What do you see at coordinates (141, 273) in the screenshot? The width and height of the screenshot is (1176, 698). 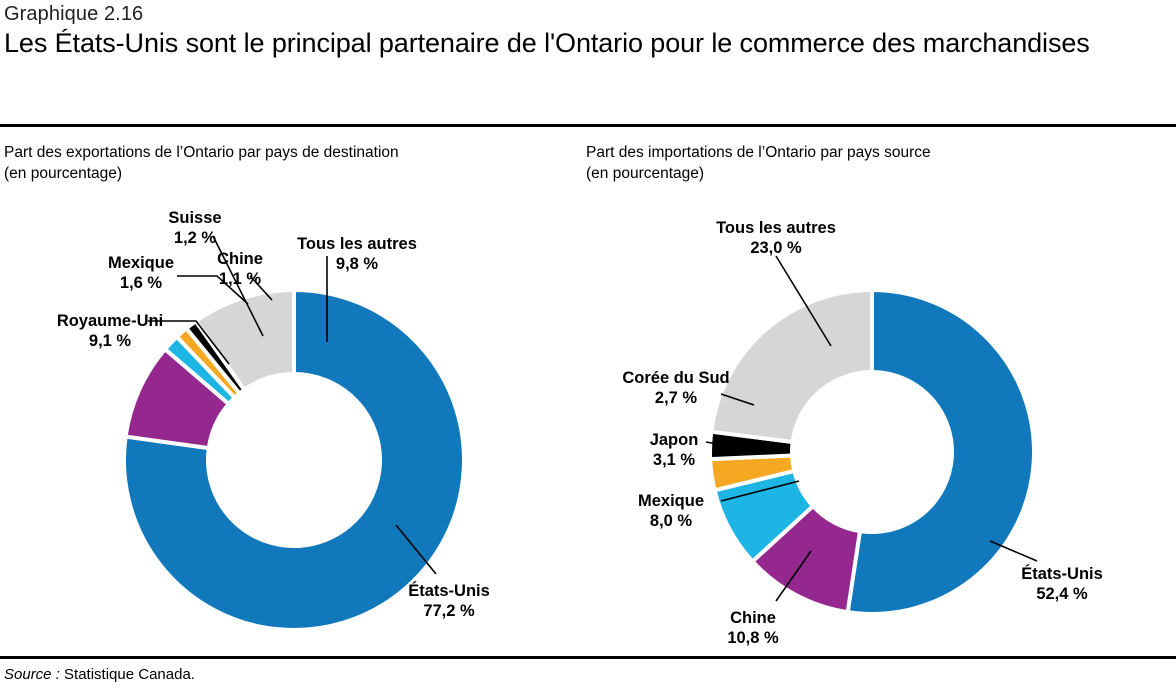 I see `slice-label-mexique: Mexique 1,6 %` at bounding box center [141, 273].